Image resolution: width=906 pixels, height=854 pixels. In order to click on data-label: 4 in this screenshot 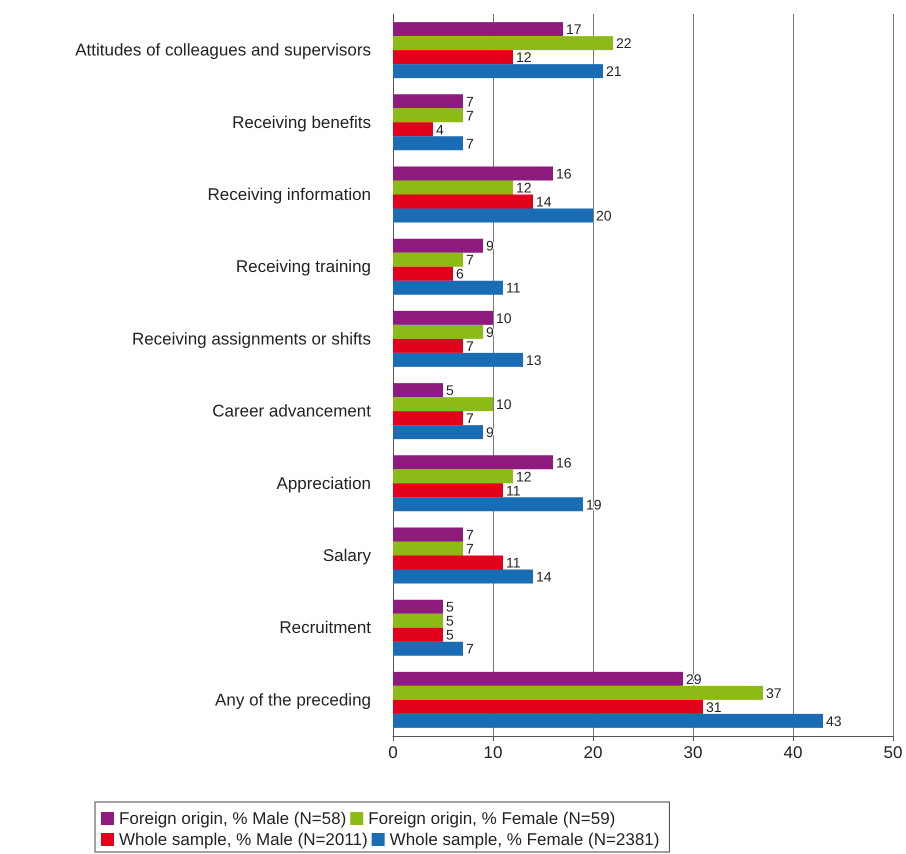, I will do `click(440, 129)`.